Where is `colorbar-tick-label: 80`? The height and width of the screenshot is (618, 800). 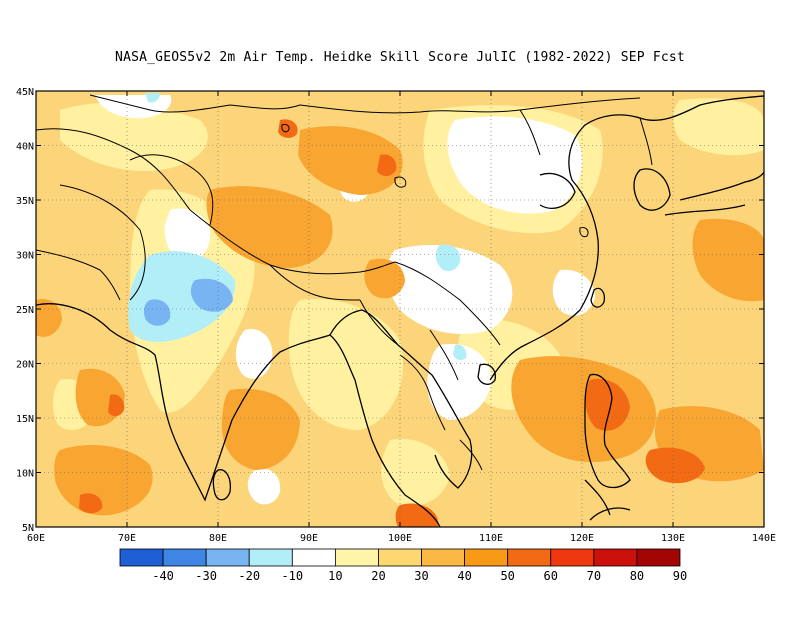 colorbar-tick-label: 80 is located at coordinates (637, 576).